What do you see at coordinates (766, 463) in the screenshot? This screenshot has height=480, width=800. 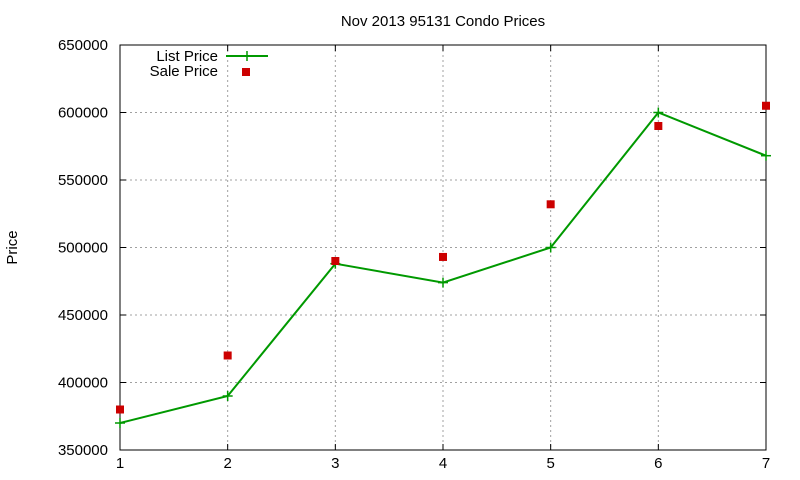 I see `x-tick-label: 7` at bounding box center [766, 463].